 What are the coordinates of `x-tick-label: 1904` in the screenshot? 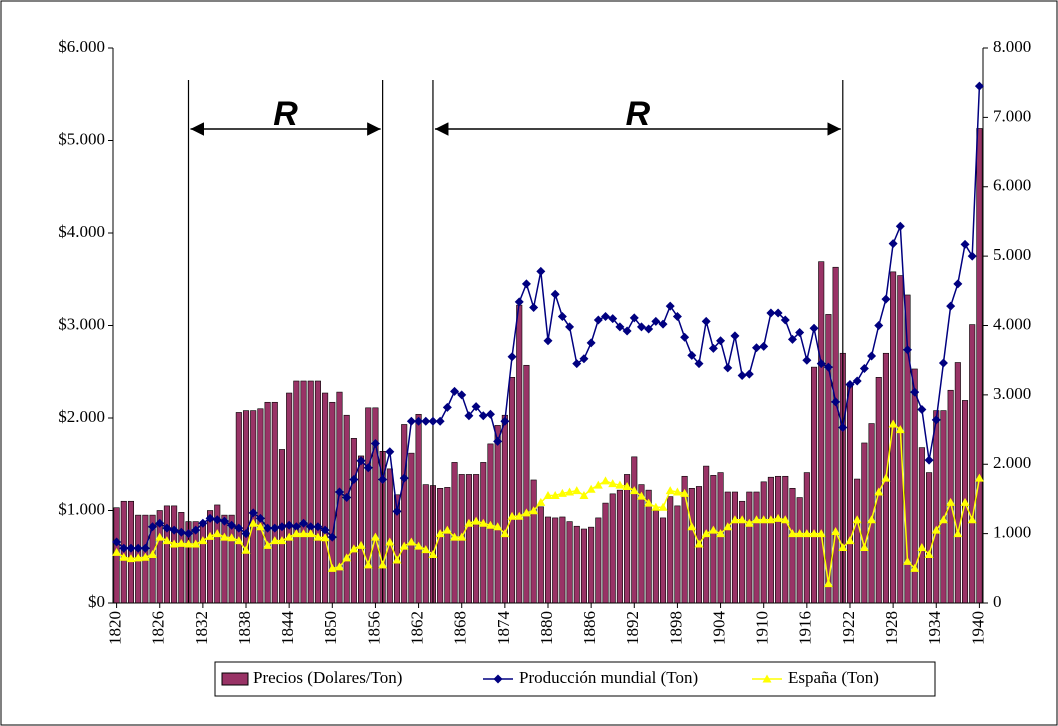 It's located at (718, 628).